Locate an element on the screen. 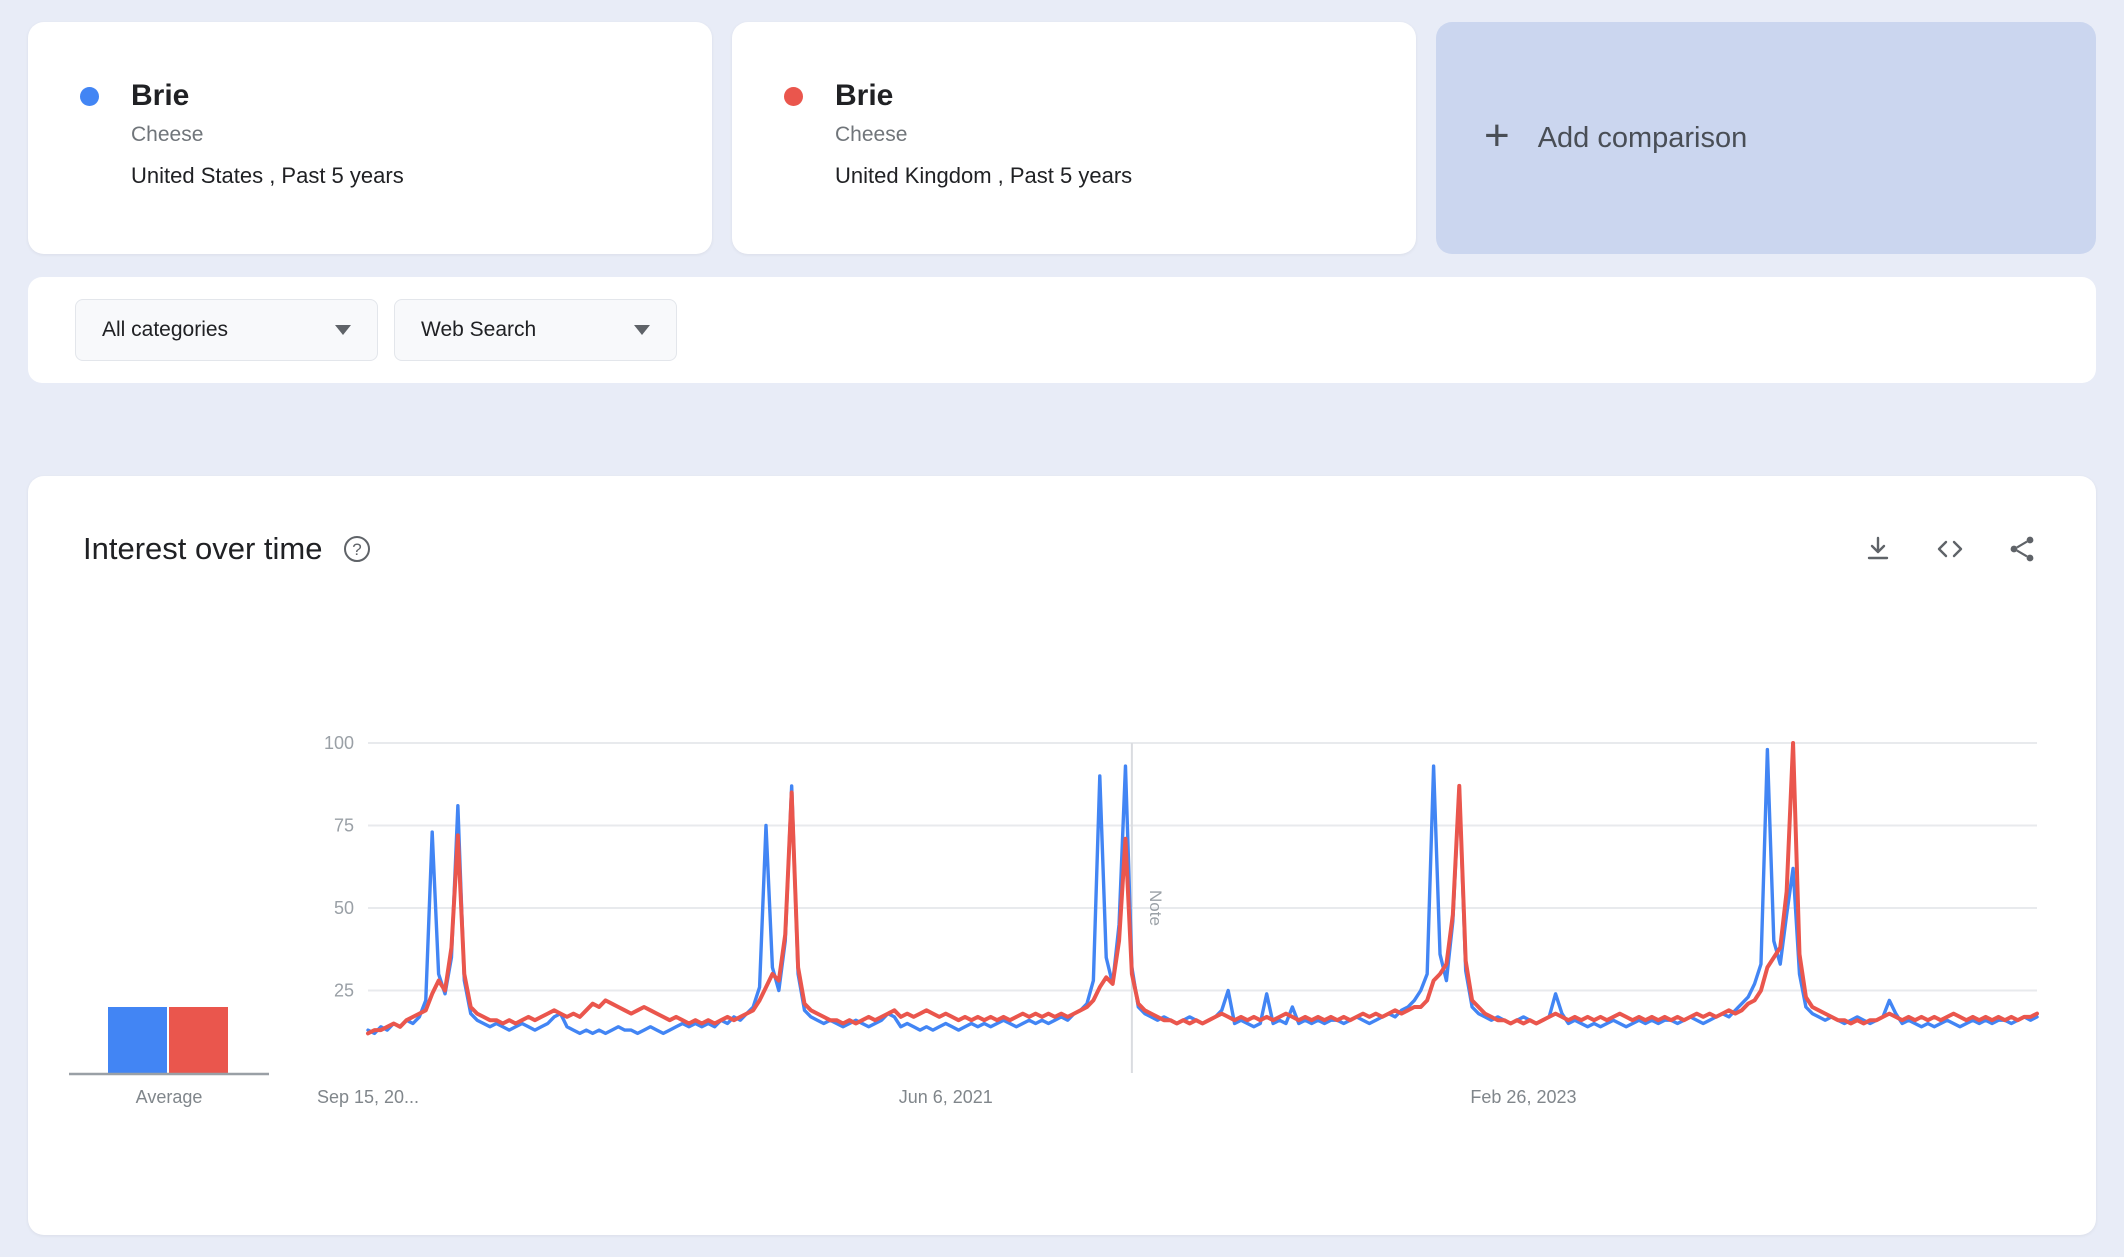 This screenshot has height=1257, width=2124. category-dropdown: All categories is located at coordinates (226, 330).